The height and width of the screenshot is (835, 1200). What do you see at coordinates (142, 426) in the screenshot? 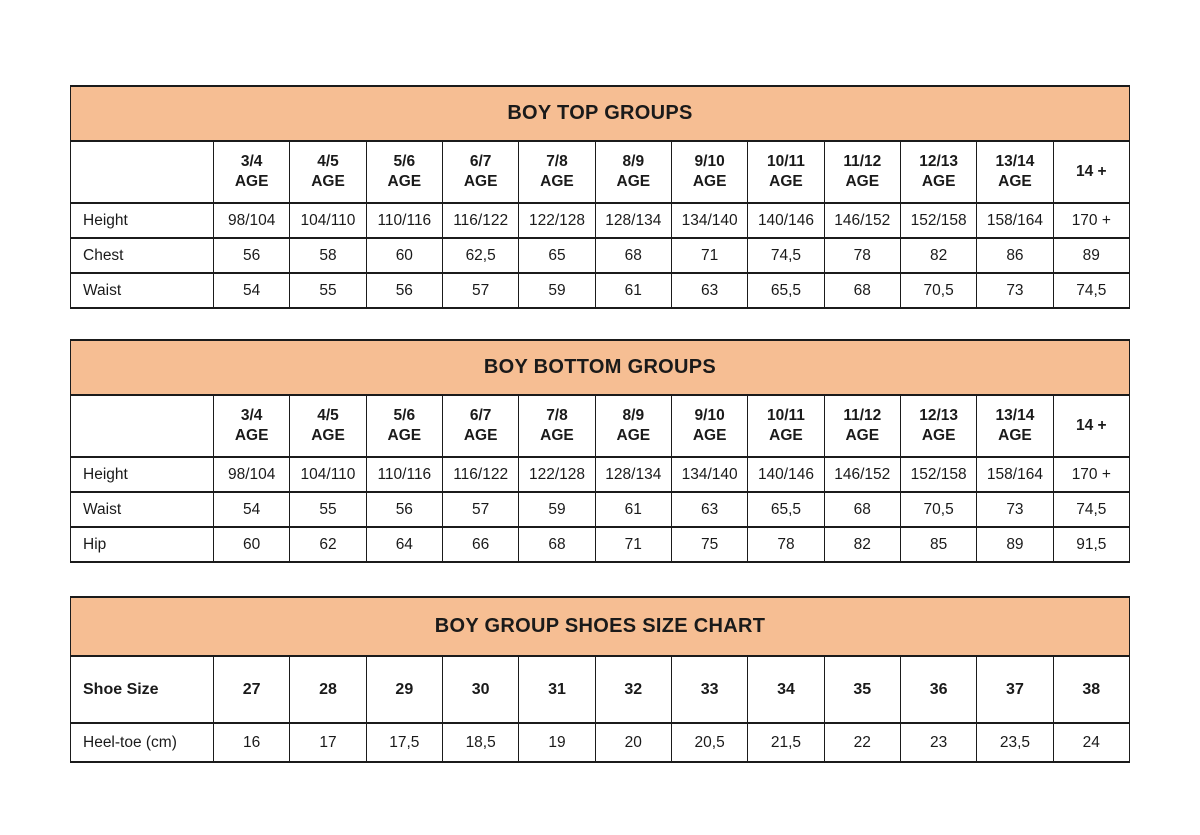
I see `corner-cell` at bounding box center [142, 426].